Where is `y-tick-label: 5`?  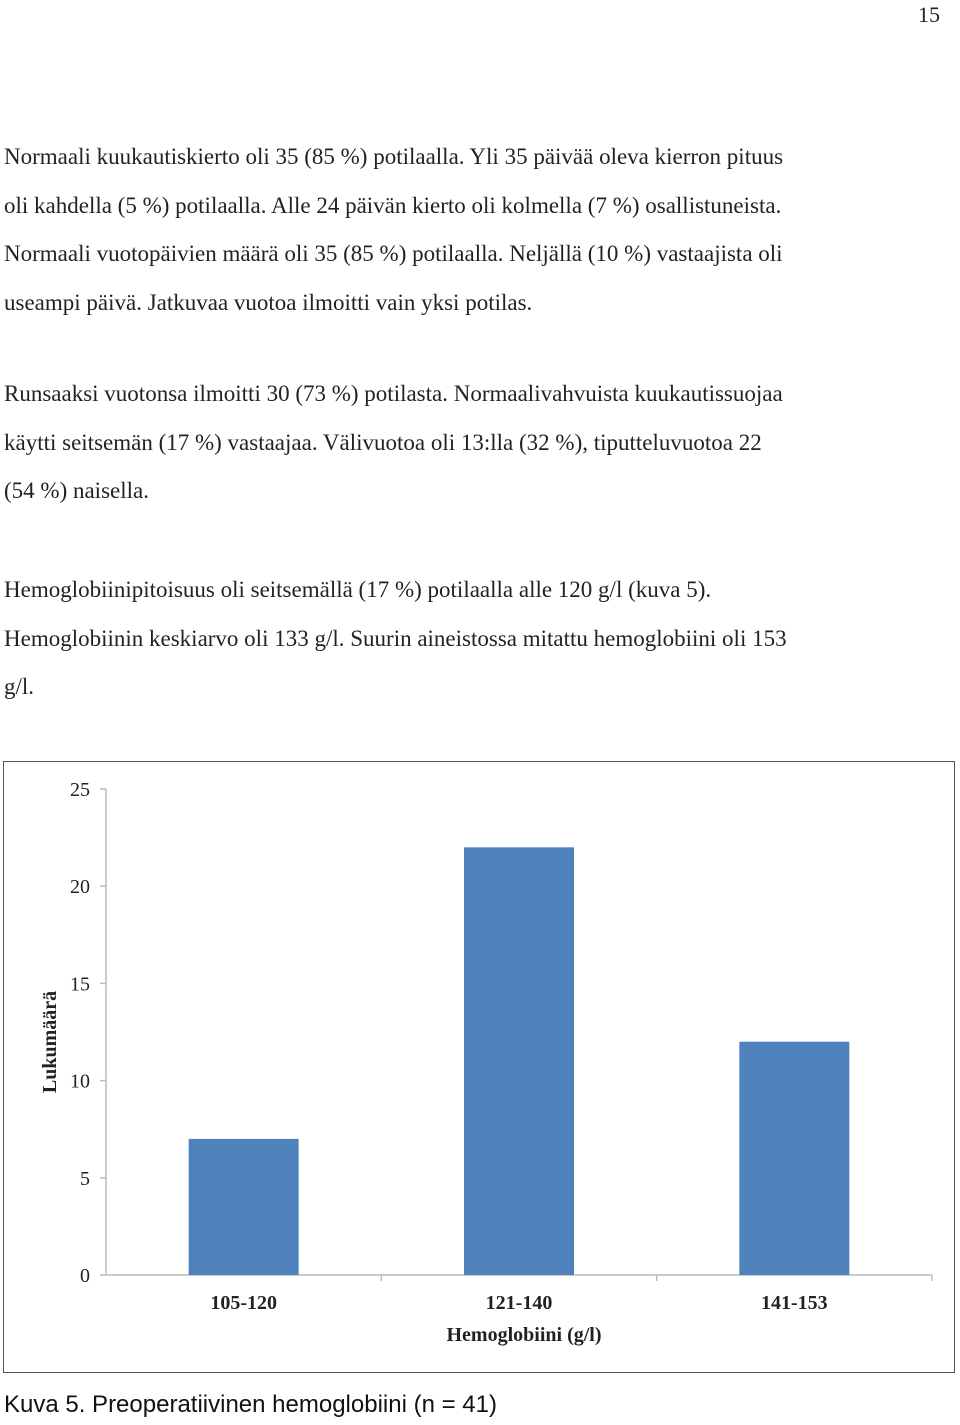
y-tick-label: 5 is located at coordinates (85, 1179).